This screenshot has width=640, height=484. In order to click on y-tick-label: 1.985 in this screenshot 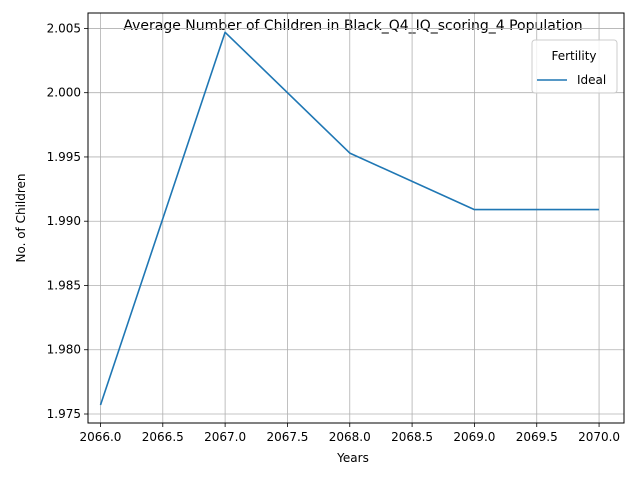, I will do `click(64, 285)`.